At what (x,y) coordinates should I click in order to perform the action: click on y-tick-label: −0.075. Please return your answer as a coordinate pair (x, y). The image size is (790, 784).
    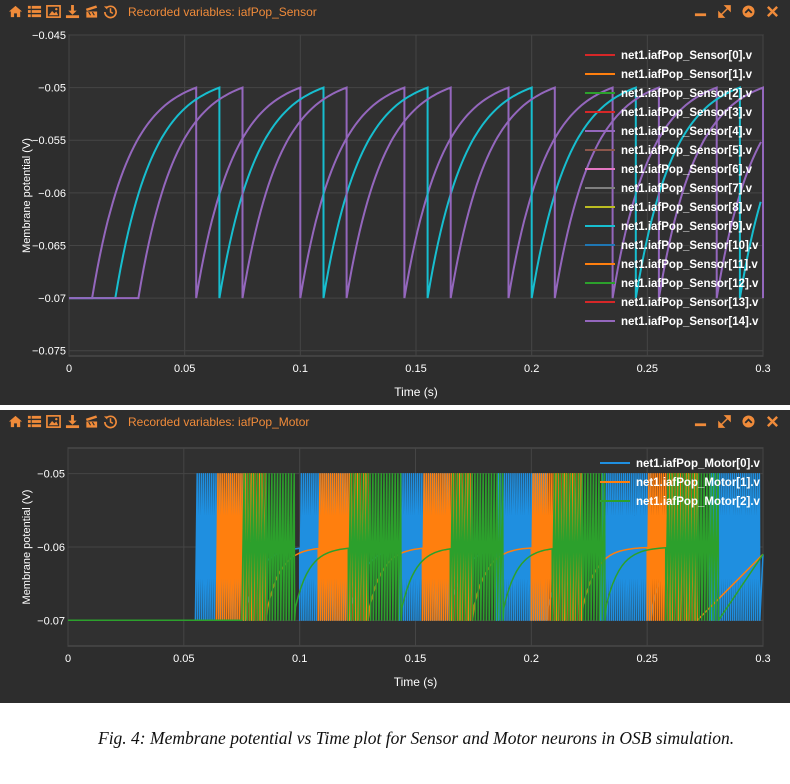
    Looking at the image, I should click on (49, 352).